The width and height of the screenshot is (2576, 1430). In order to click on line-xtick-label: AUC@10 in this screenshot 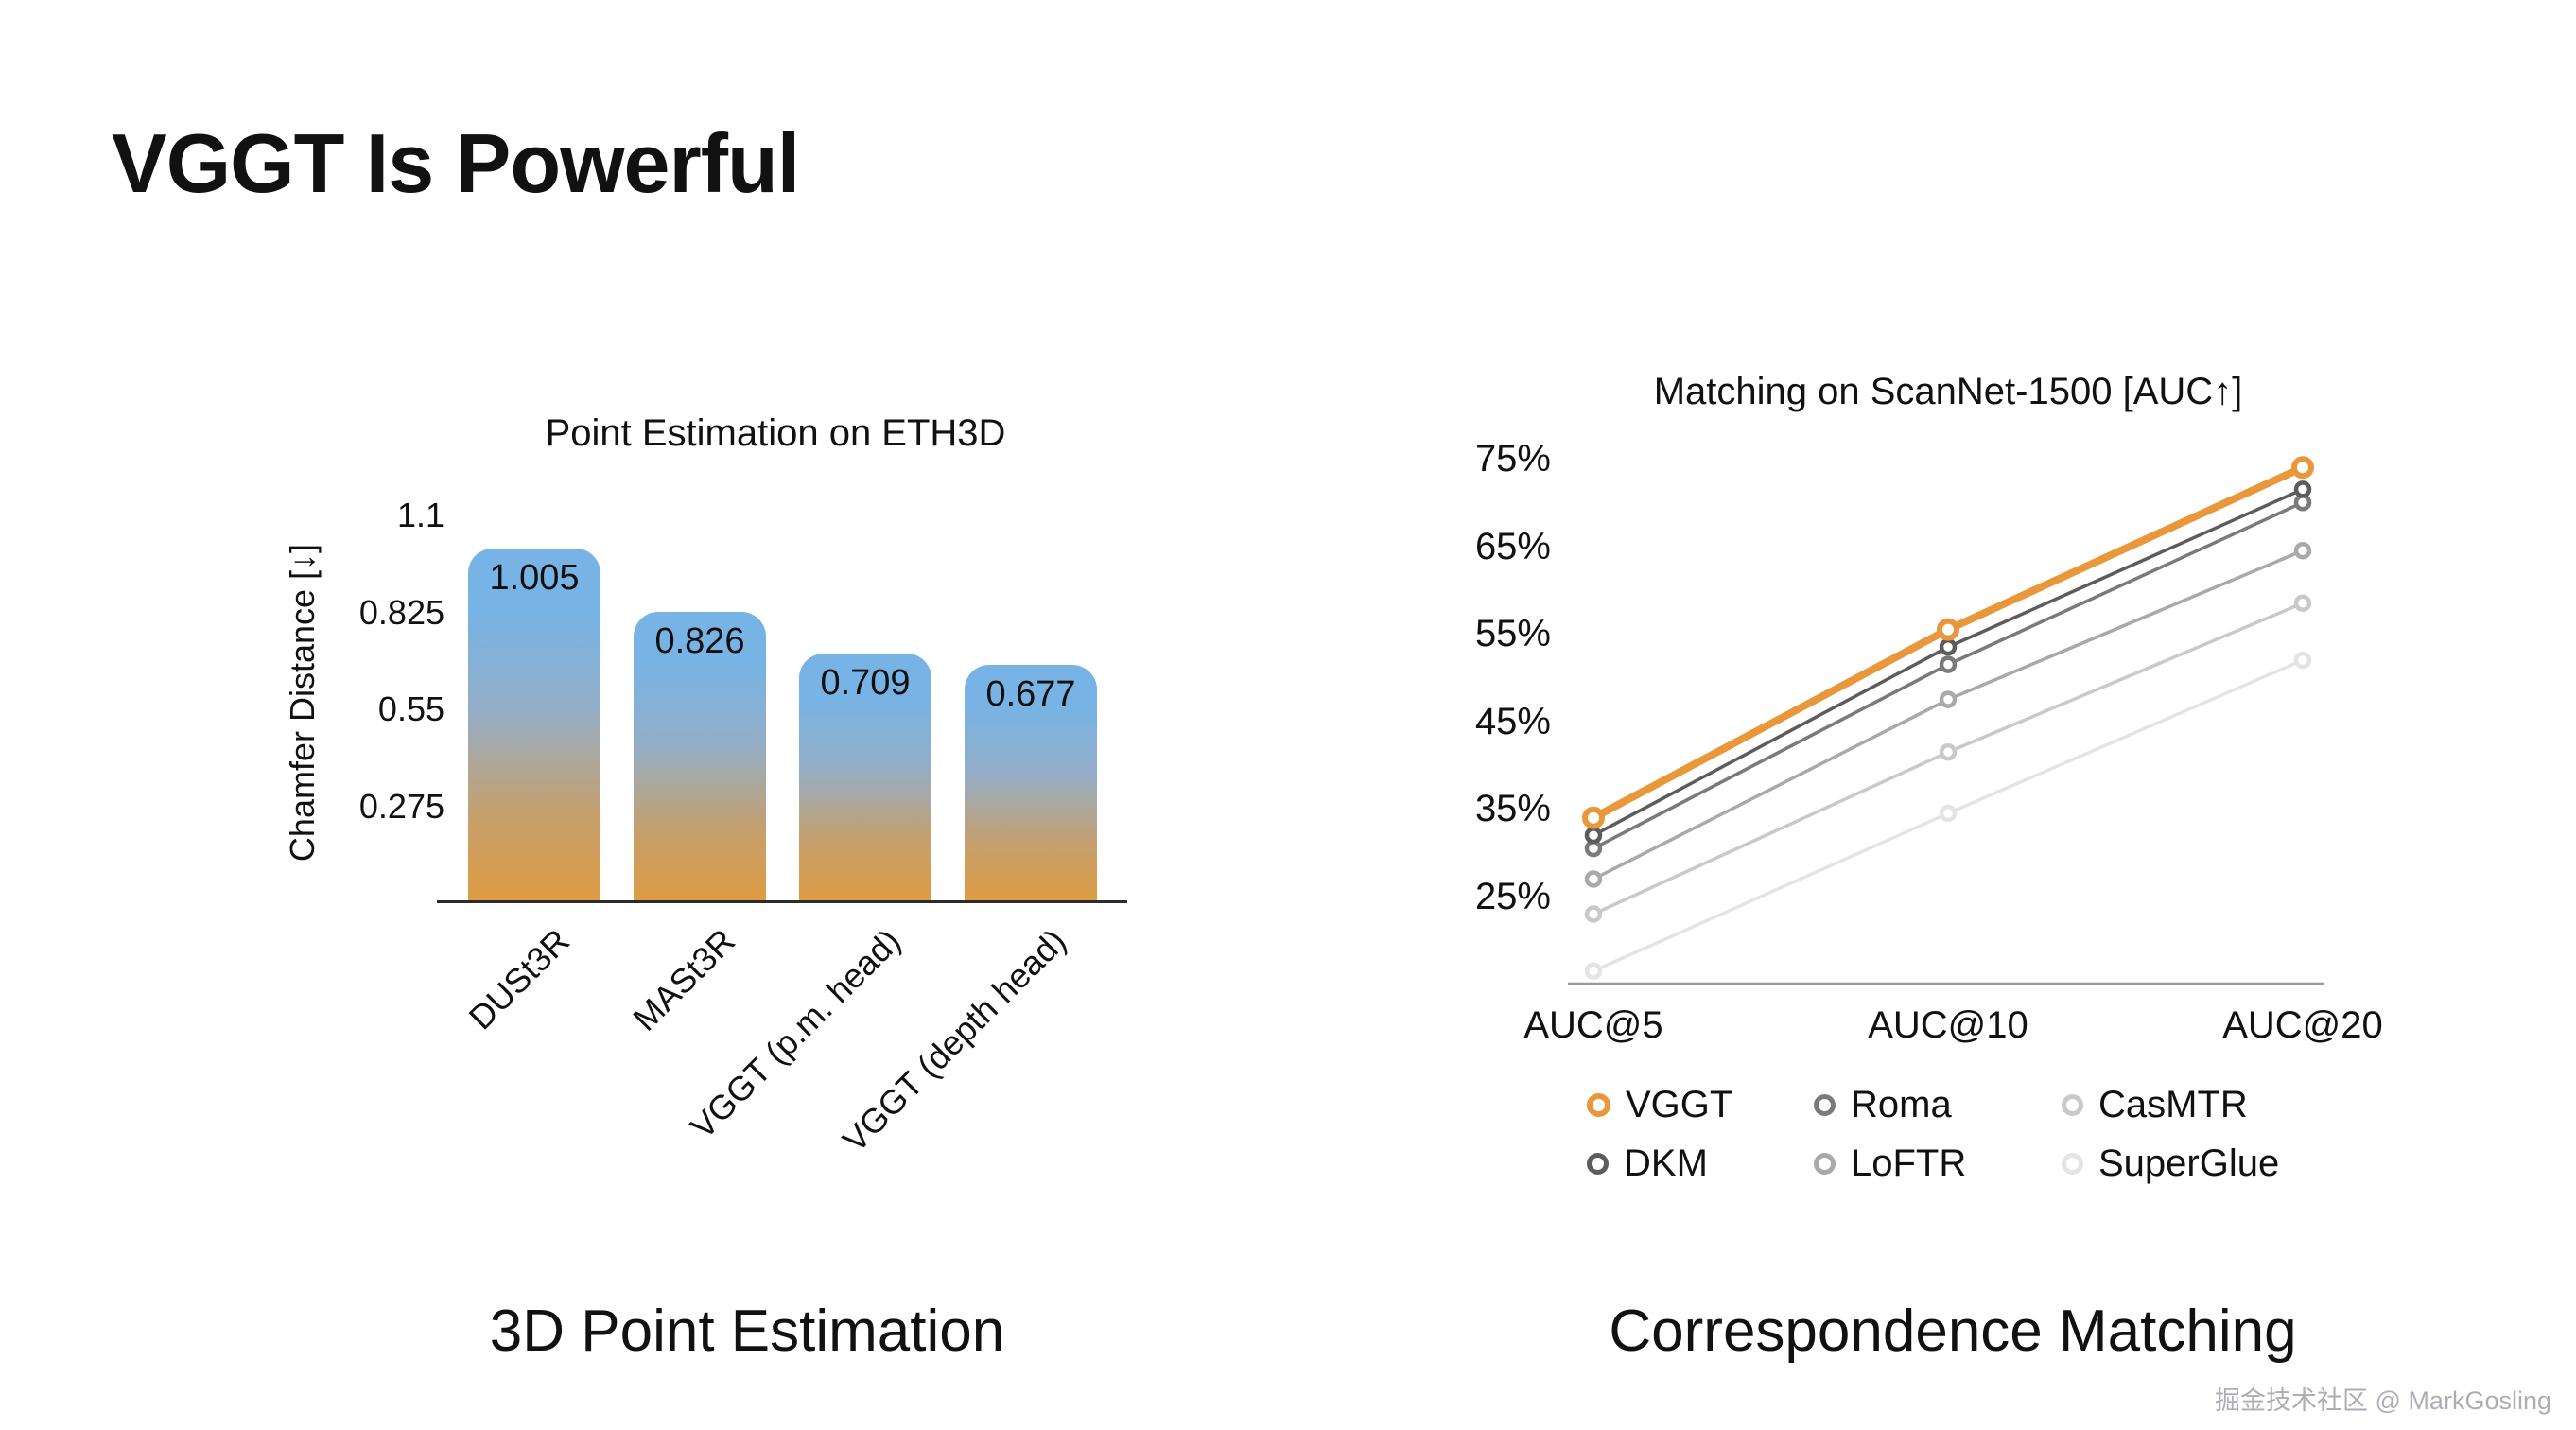, I will do `click(1948, 1025)`.